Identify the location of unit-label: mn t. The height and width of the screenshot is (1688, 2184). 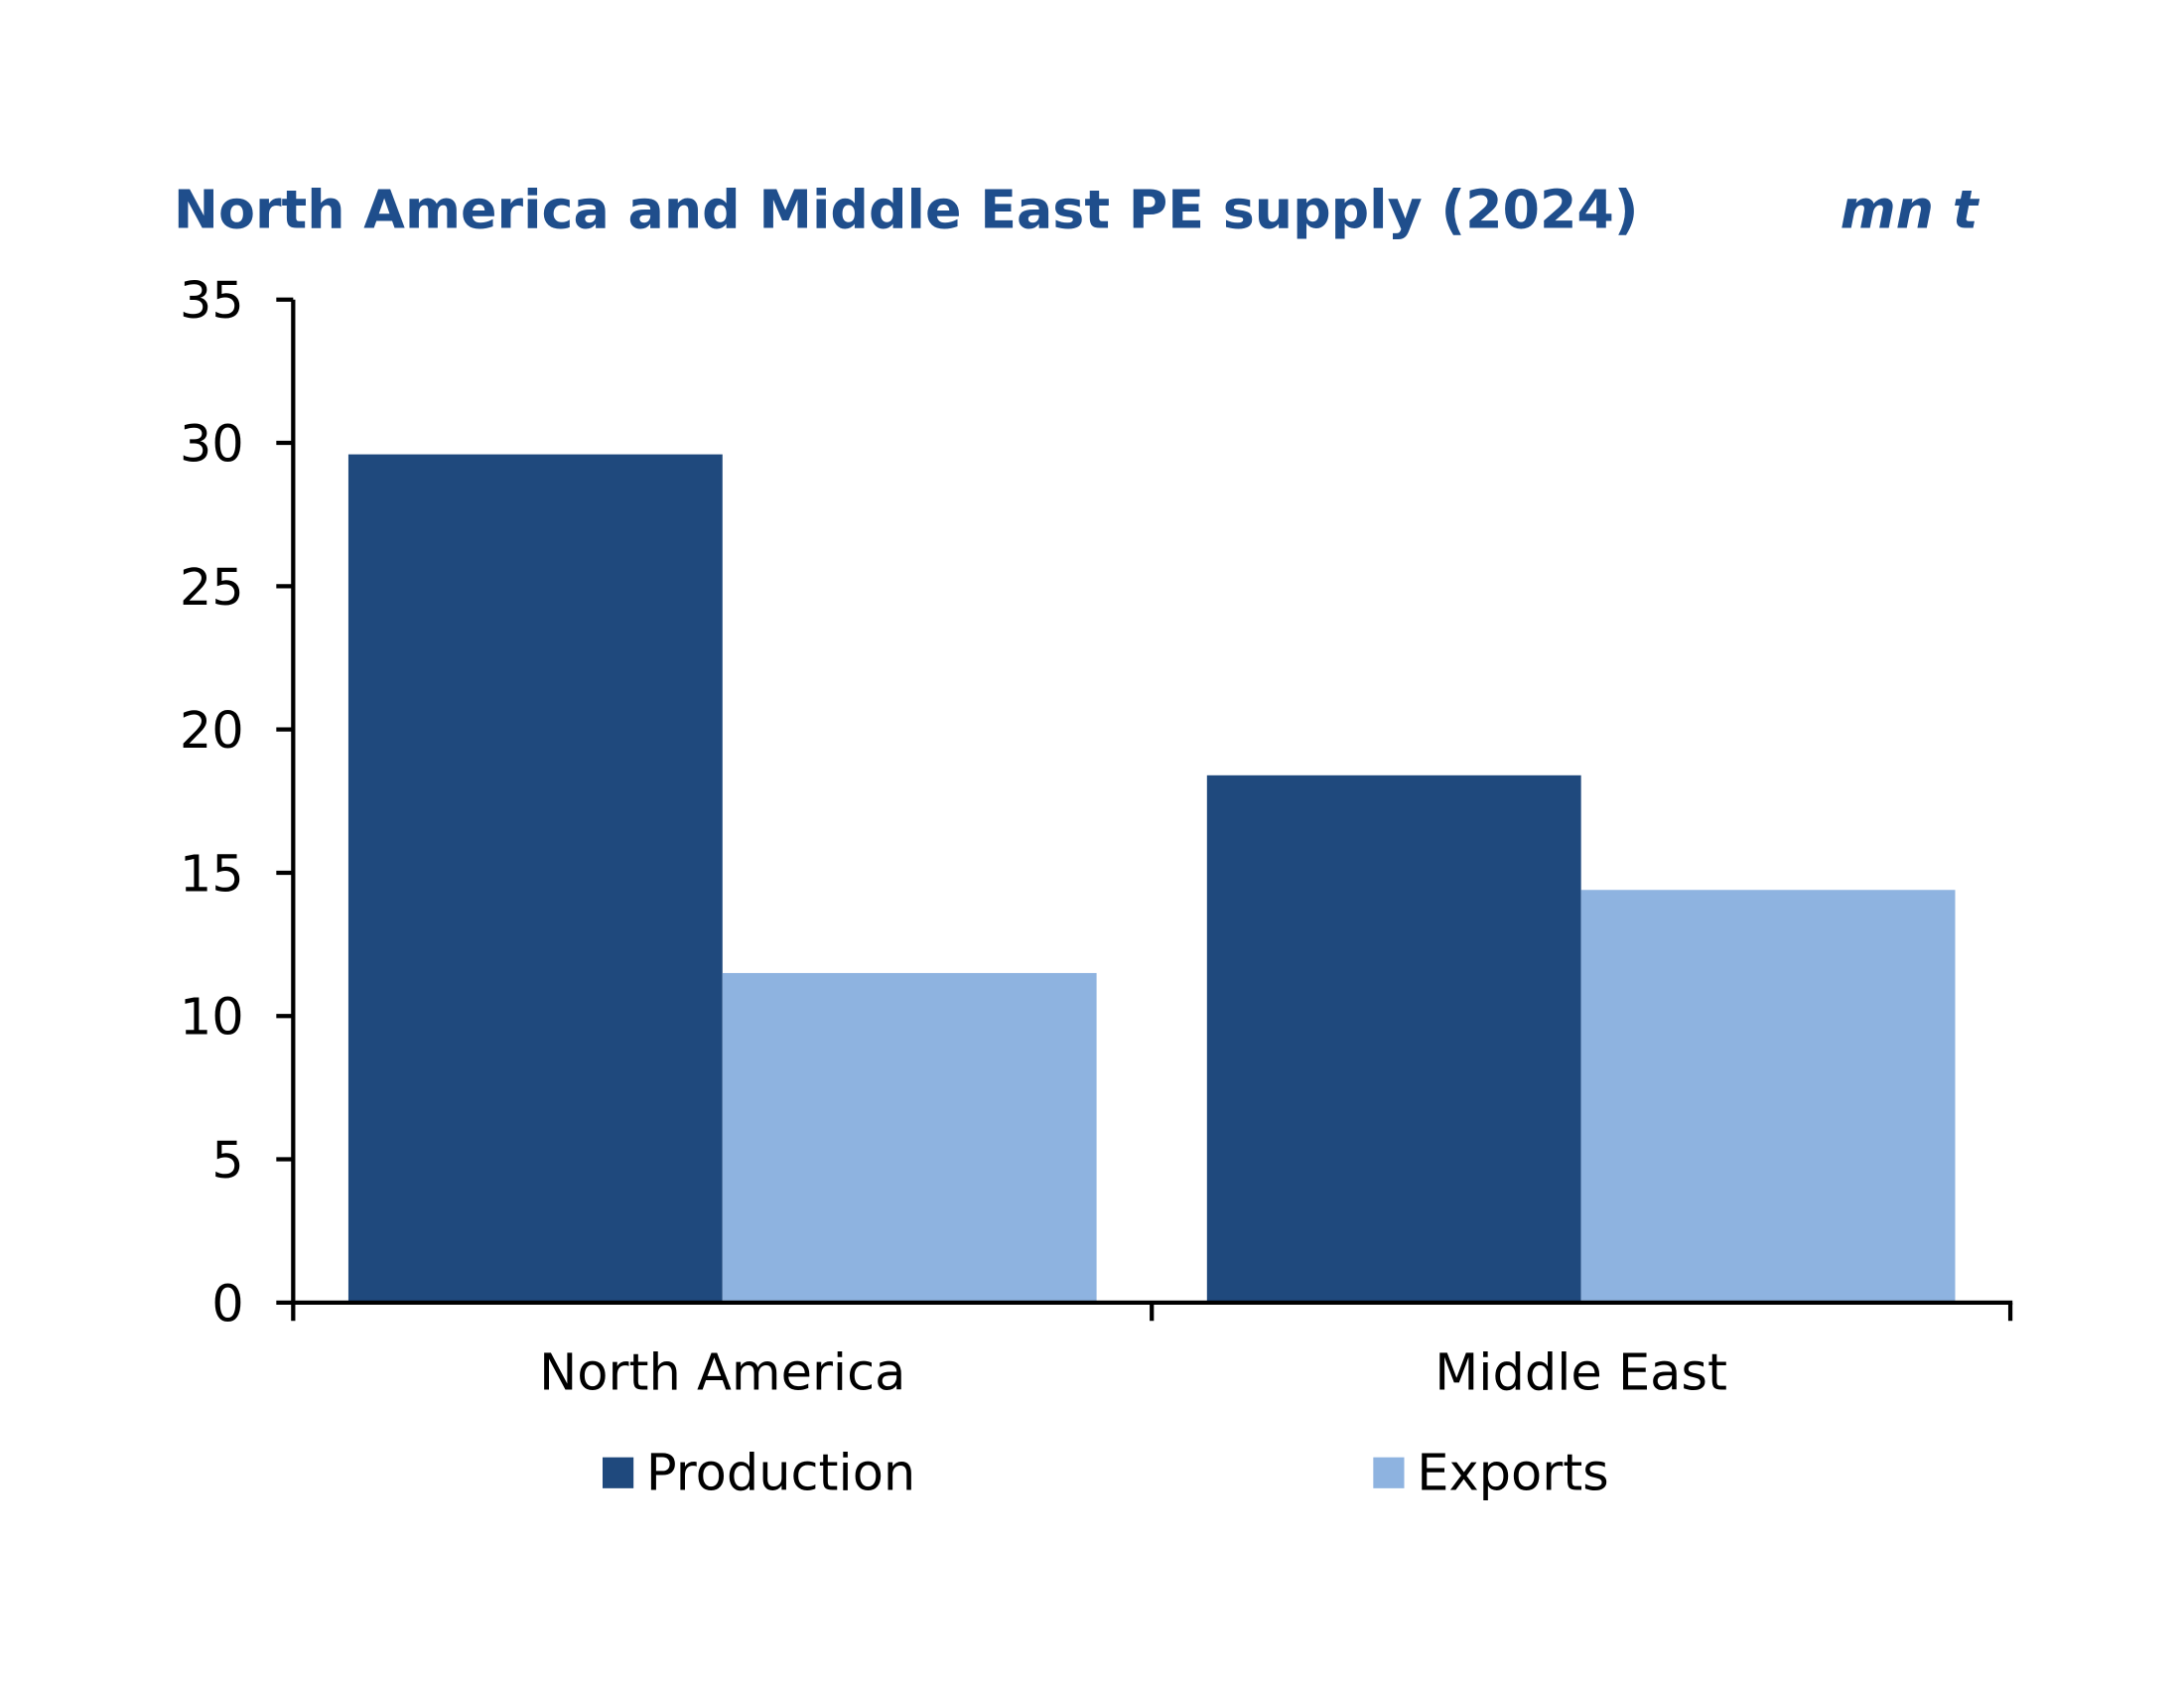
(1910, 210).